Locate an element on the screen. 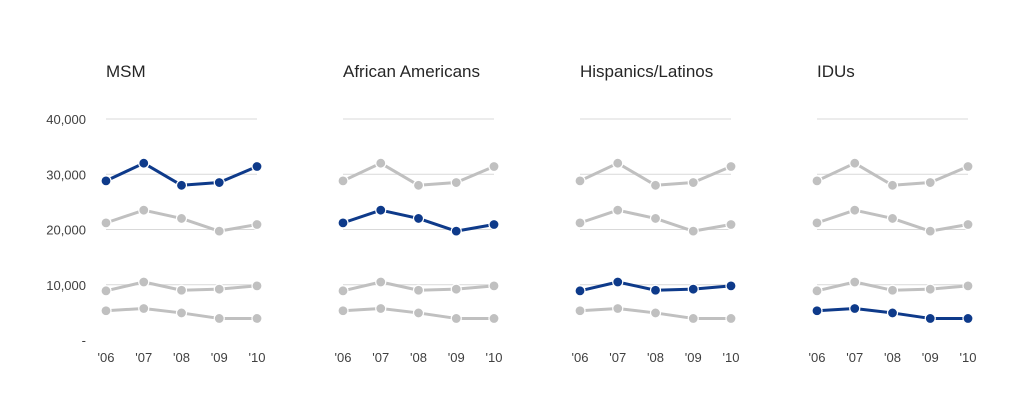 This screenshot has width=1024, height=412. panel-title: Hispanics/Latinos is located at coordinates (646, 71).